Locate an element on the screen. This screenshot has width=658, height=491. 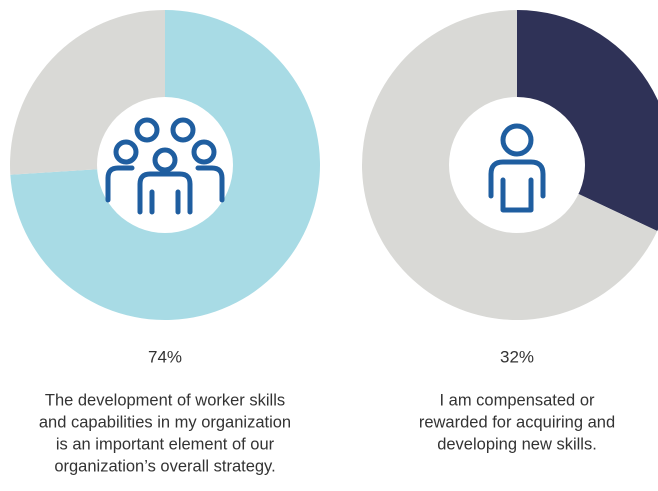
value-label: 32% is located at coordinates (517, 356).